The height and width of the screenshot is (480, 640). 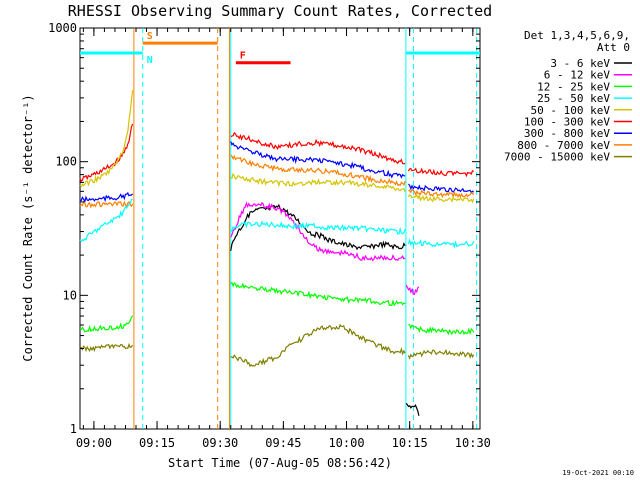 What do you see at coordinates (62, 28) in the screenshot?
I see `y-tick-label: 1000` at bounding box center [62, 28].